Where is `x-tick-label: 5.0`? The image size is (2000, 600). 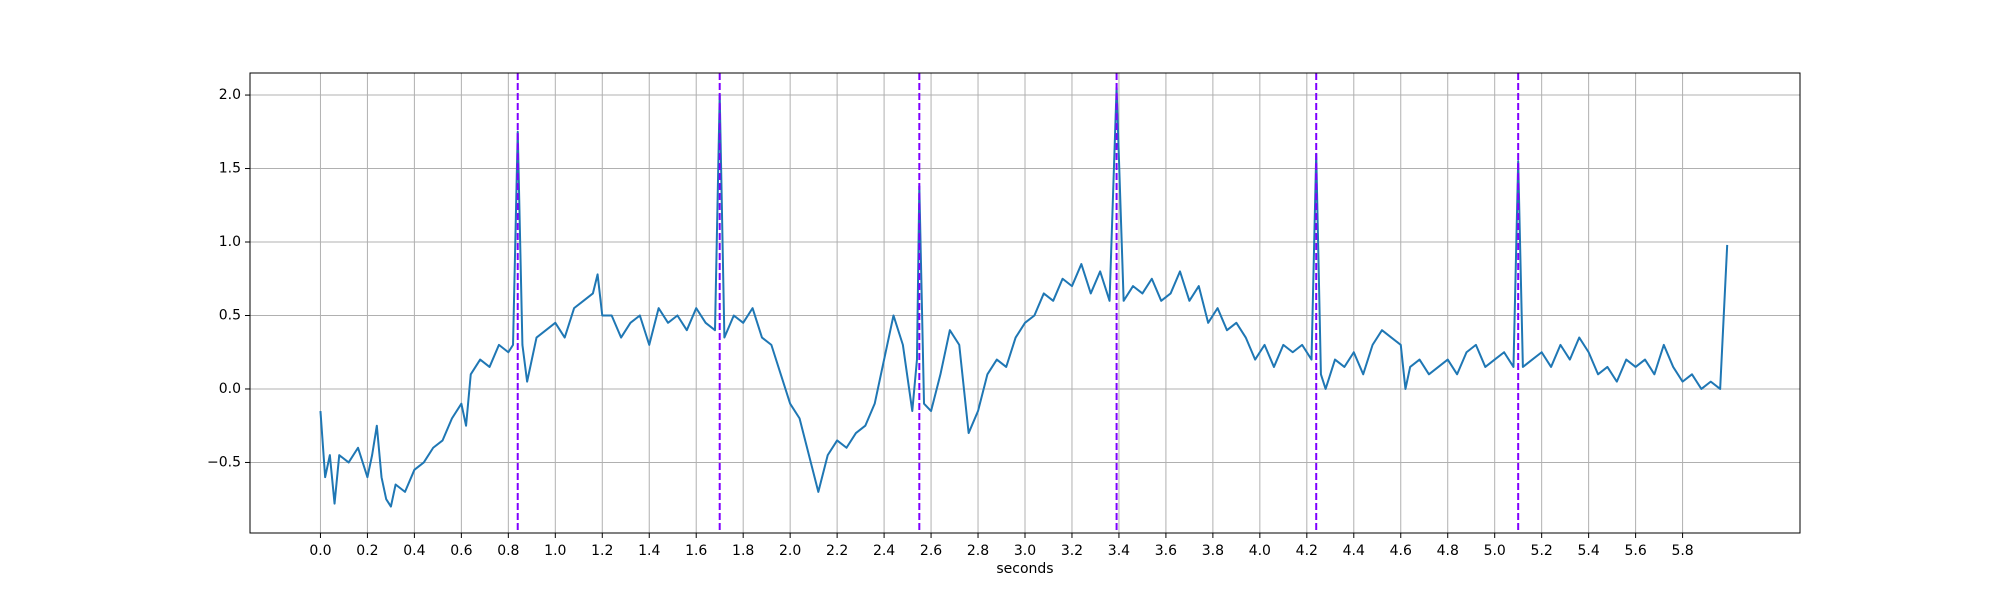
x-tick-label: 5.0 is located at coordinates (1495, 551).